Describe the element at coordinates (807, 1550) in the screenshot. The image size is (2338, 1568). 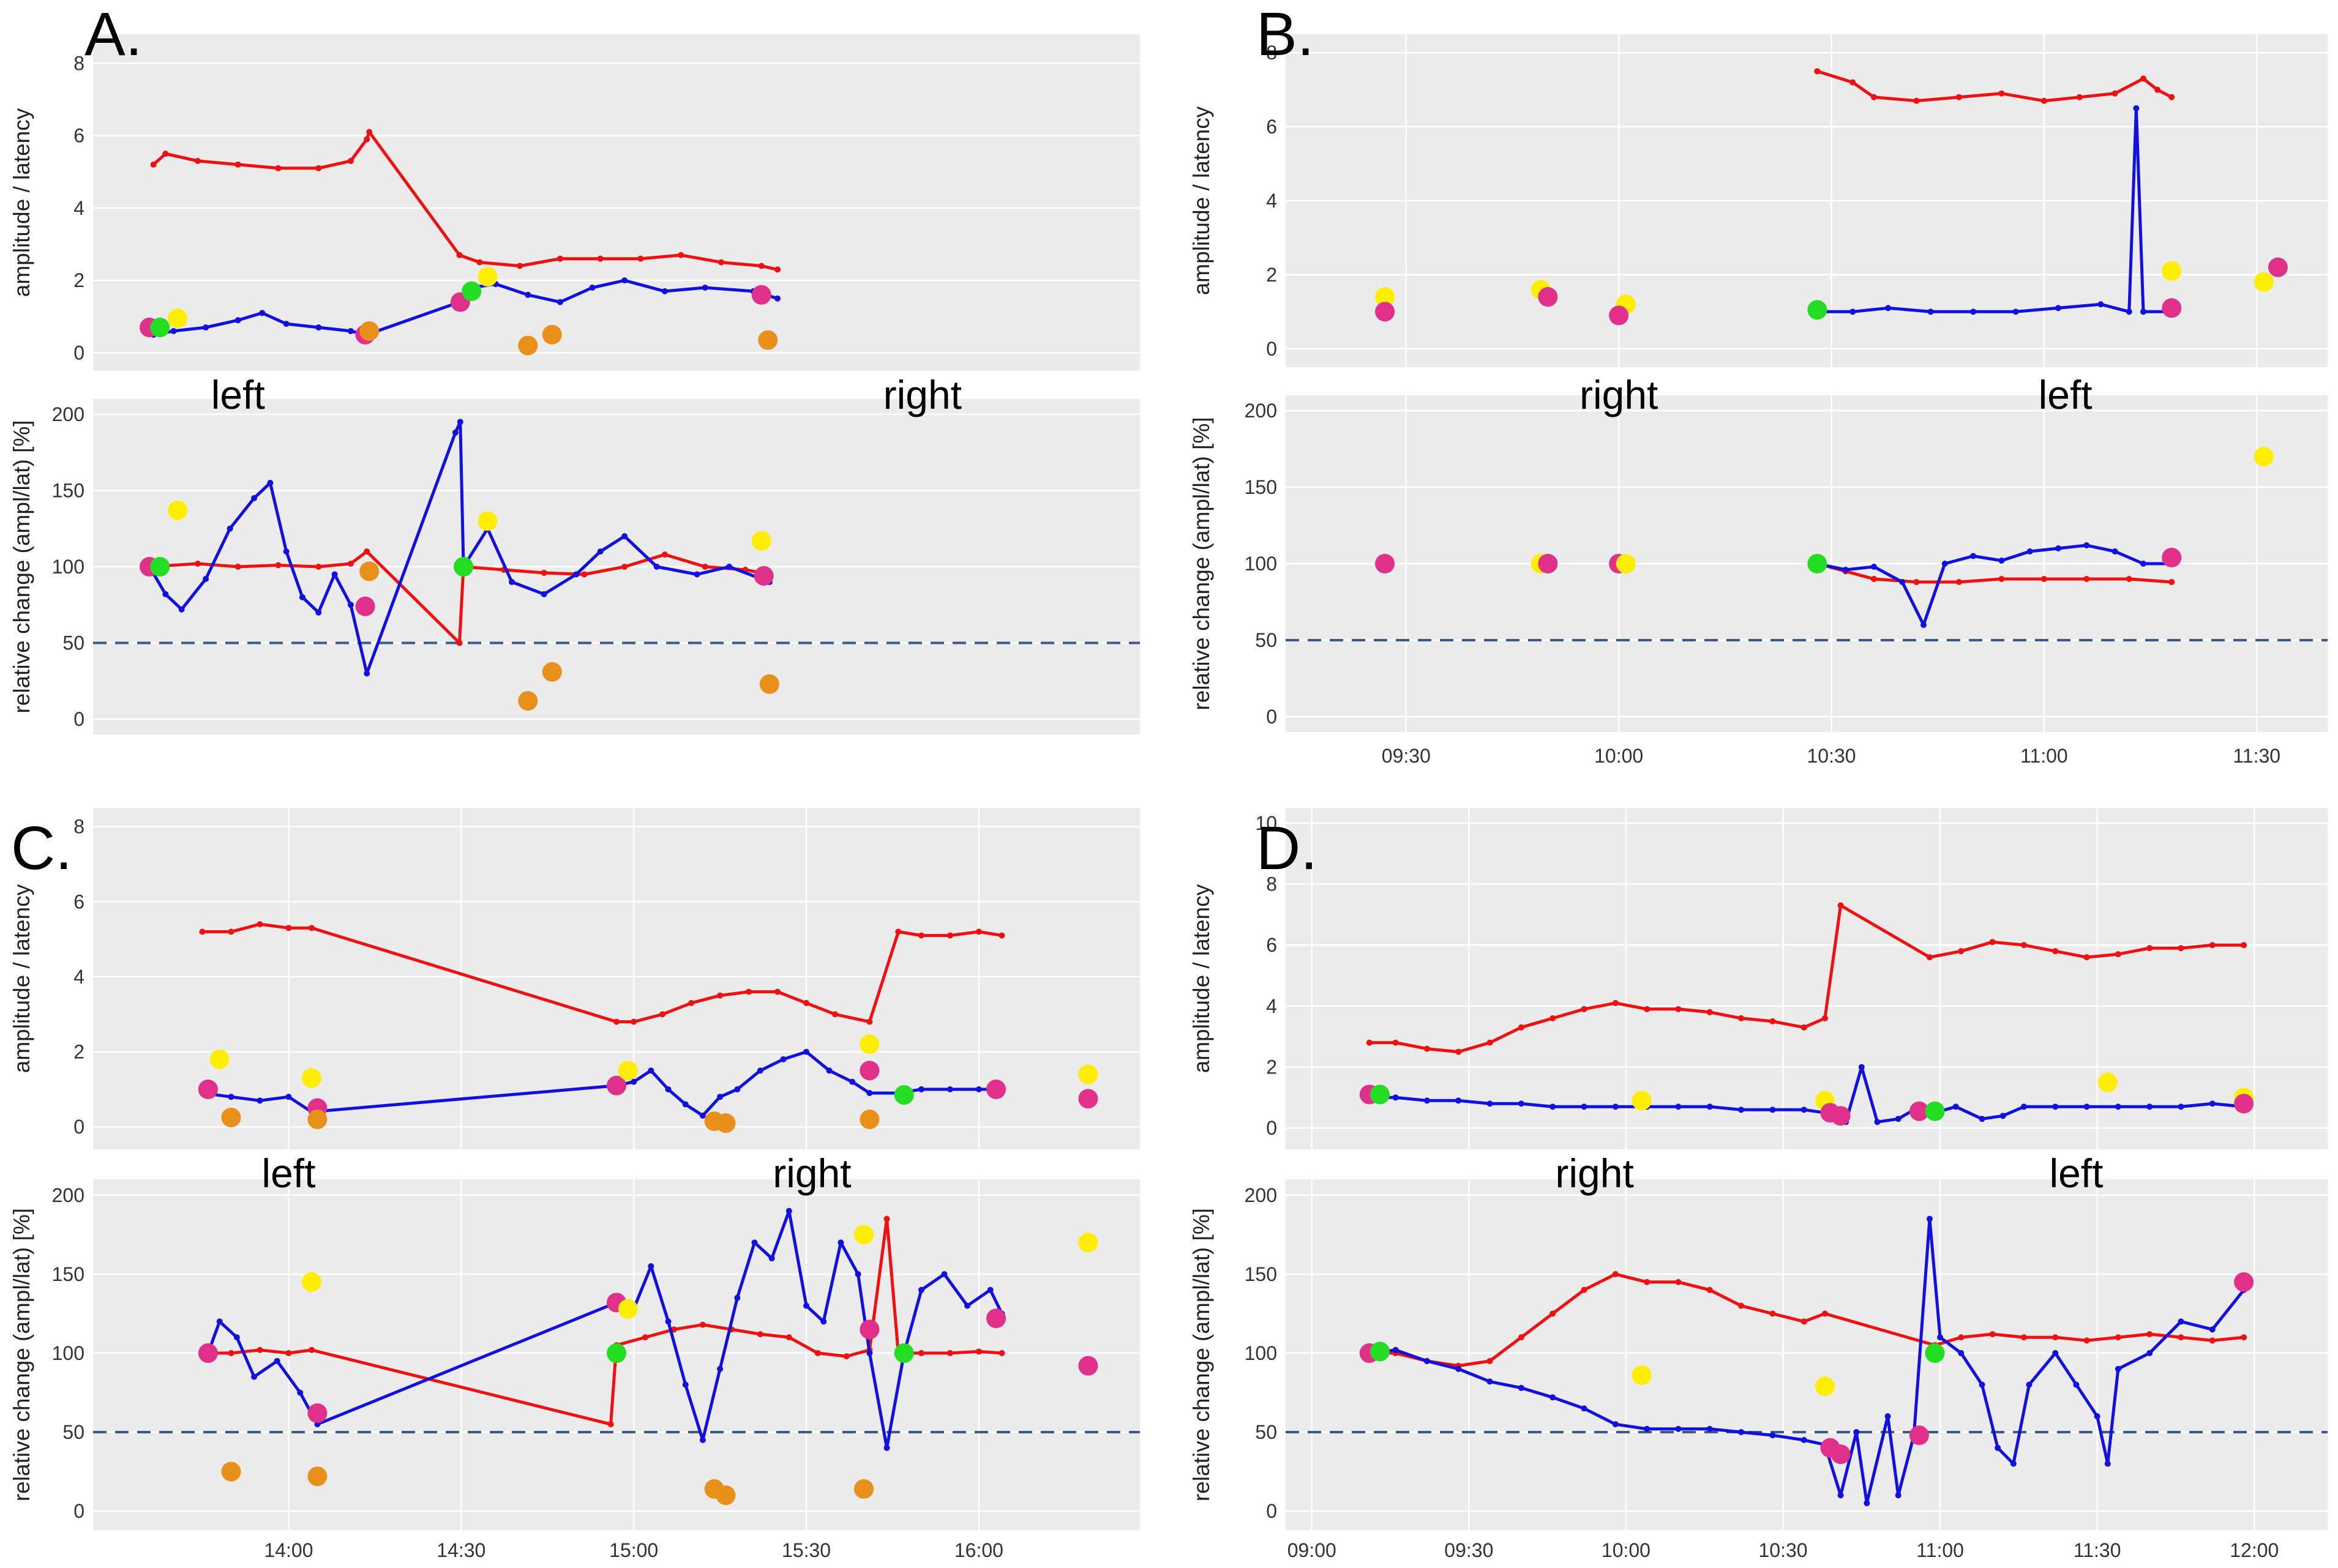
I see `x-tick-label: 15:30` at that location.